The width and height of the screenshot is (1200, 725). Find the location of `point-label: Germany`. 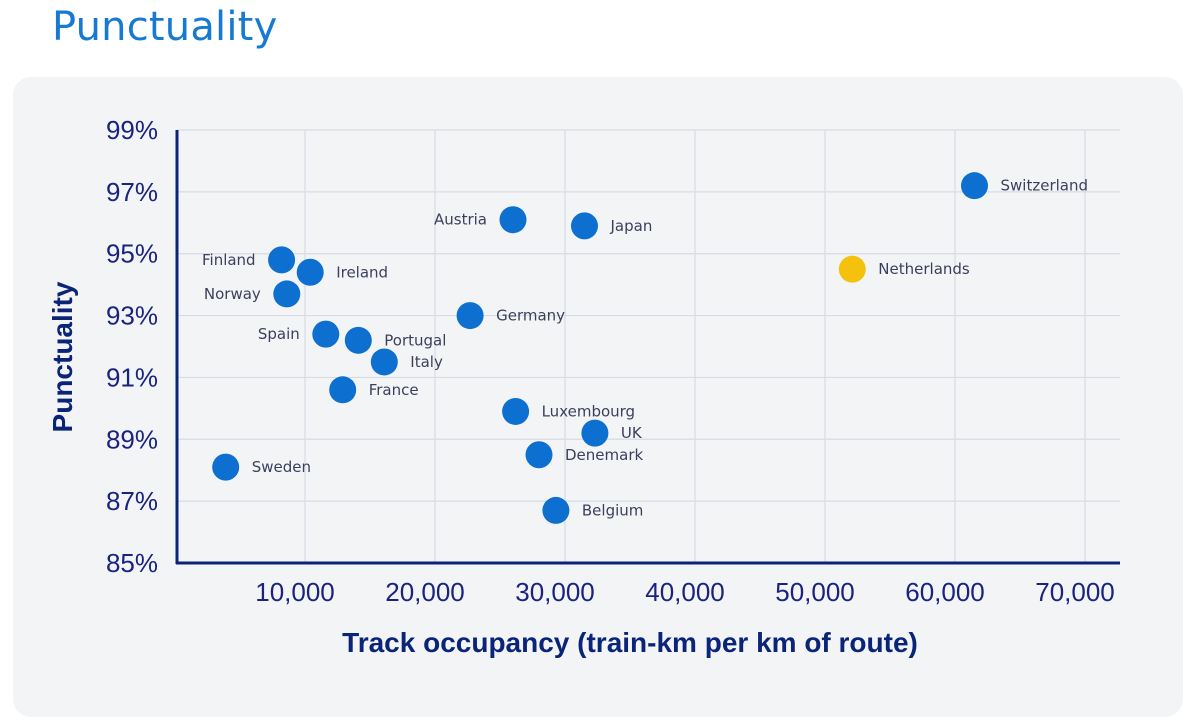

point-label: Germany is located at coordinates (530, 316).